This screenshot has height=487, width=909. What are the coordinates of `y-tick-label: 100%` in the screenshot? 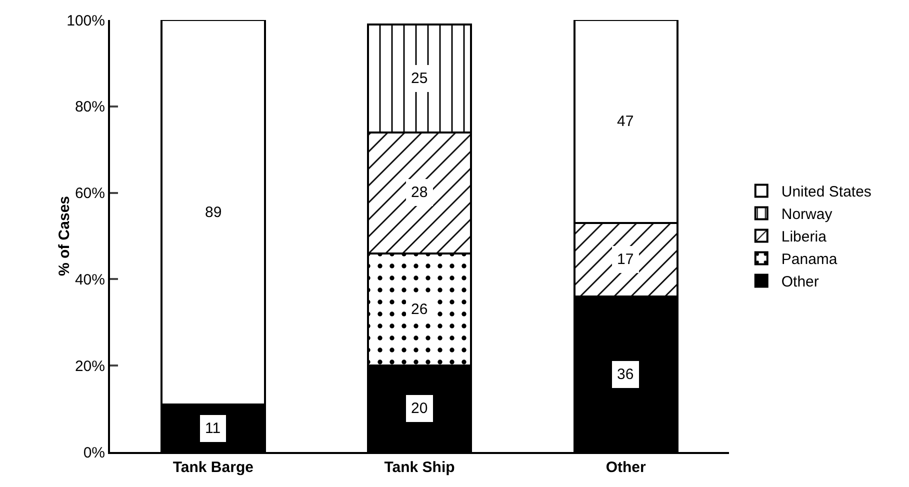 It's located at (85, 21).